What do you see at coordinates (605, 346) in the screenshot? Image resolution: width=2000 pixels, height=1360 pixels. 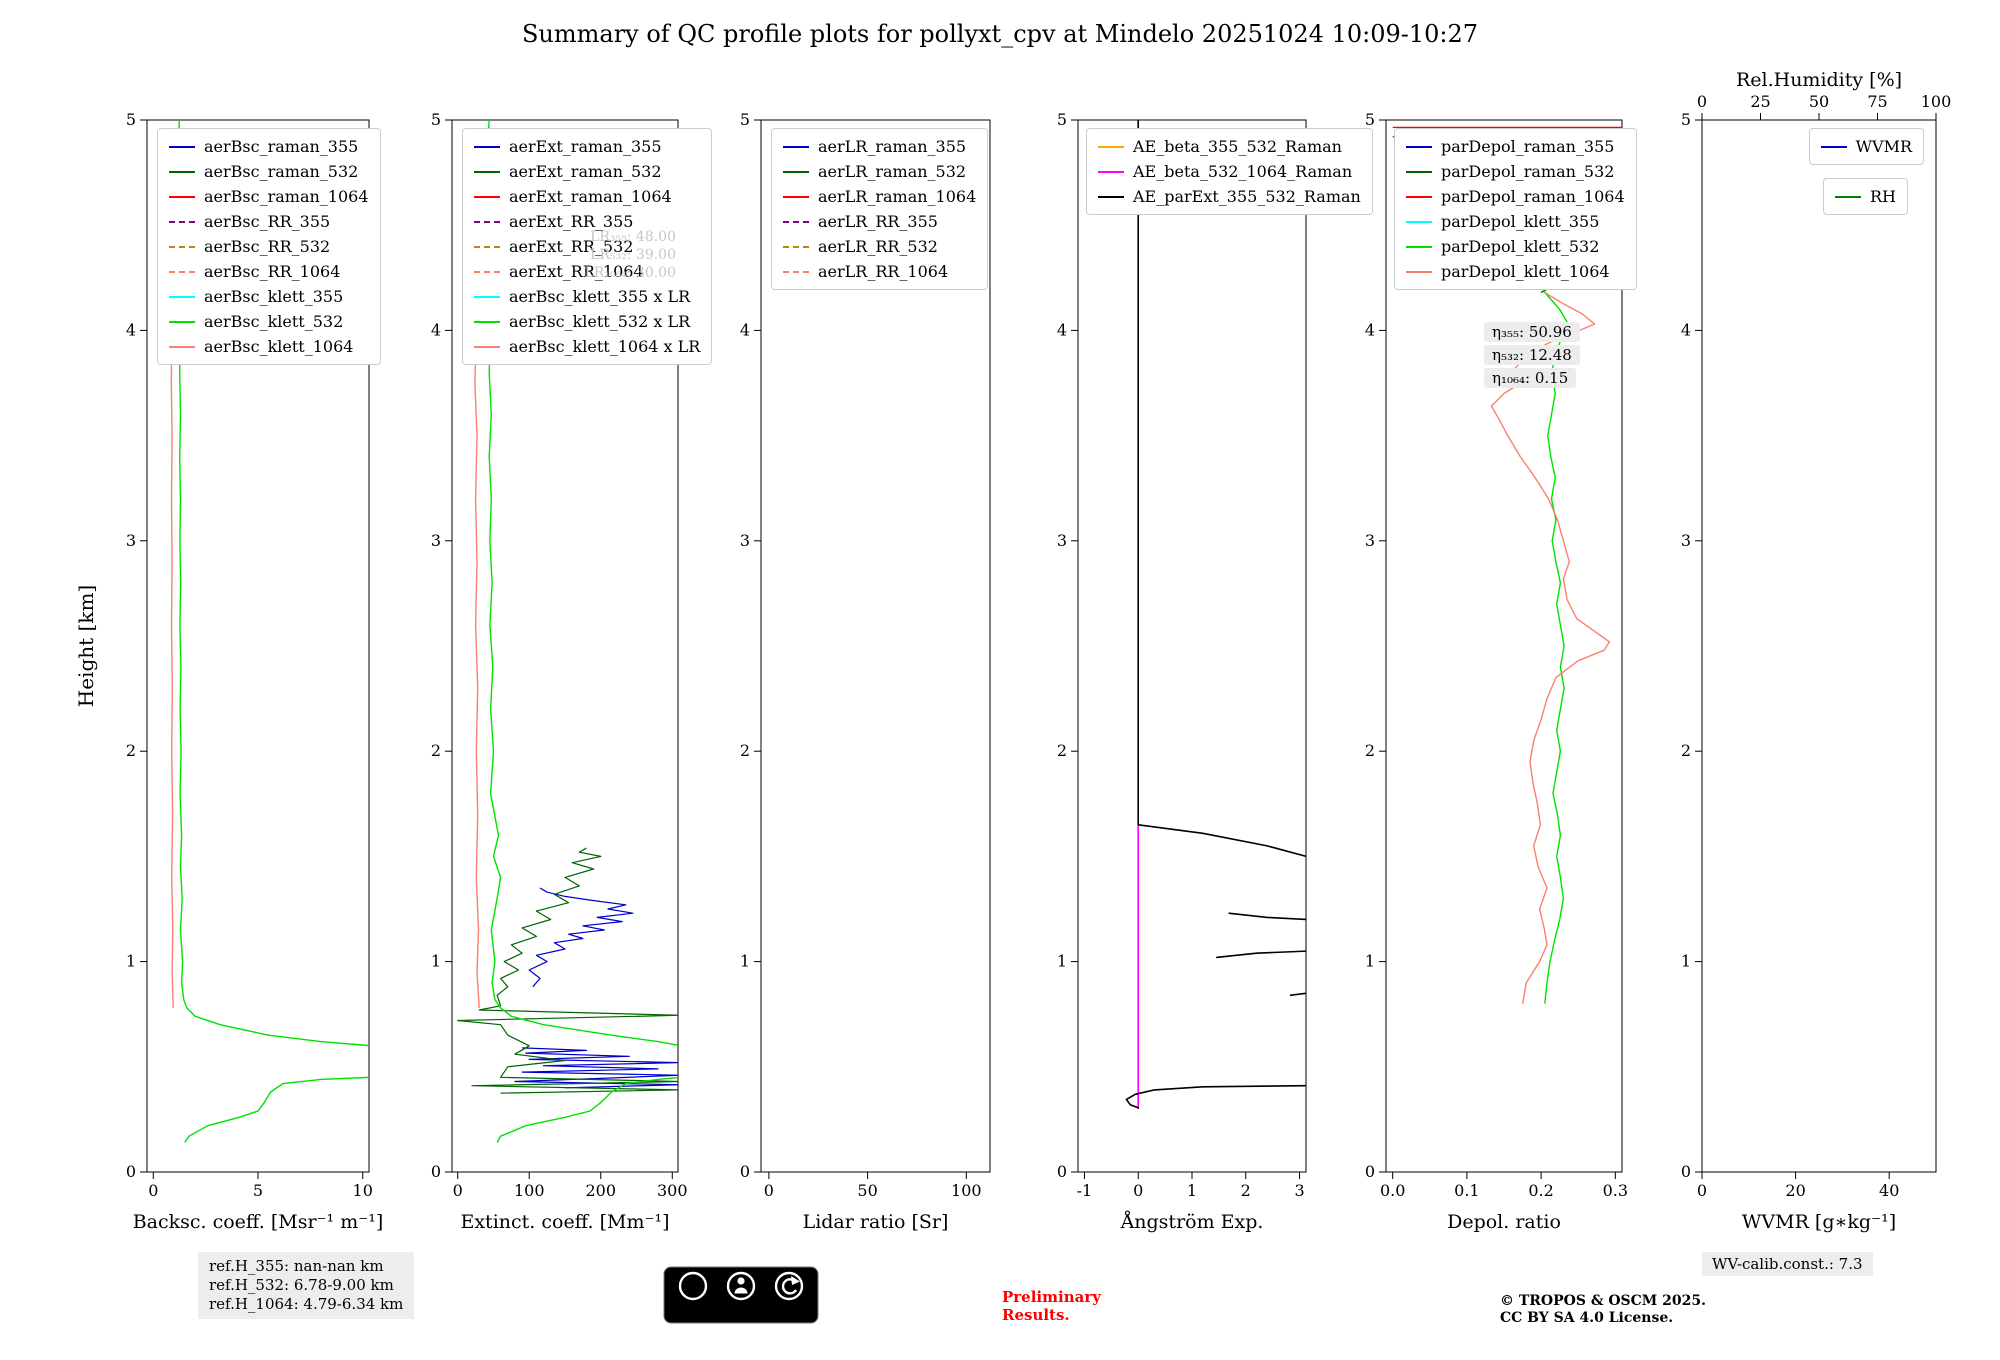 I see `legend-item-label: aerBsc_klett_1064 x LR` at bounding box center [605, 346].